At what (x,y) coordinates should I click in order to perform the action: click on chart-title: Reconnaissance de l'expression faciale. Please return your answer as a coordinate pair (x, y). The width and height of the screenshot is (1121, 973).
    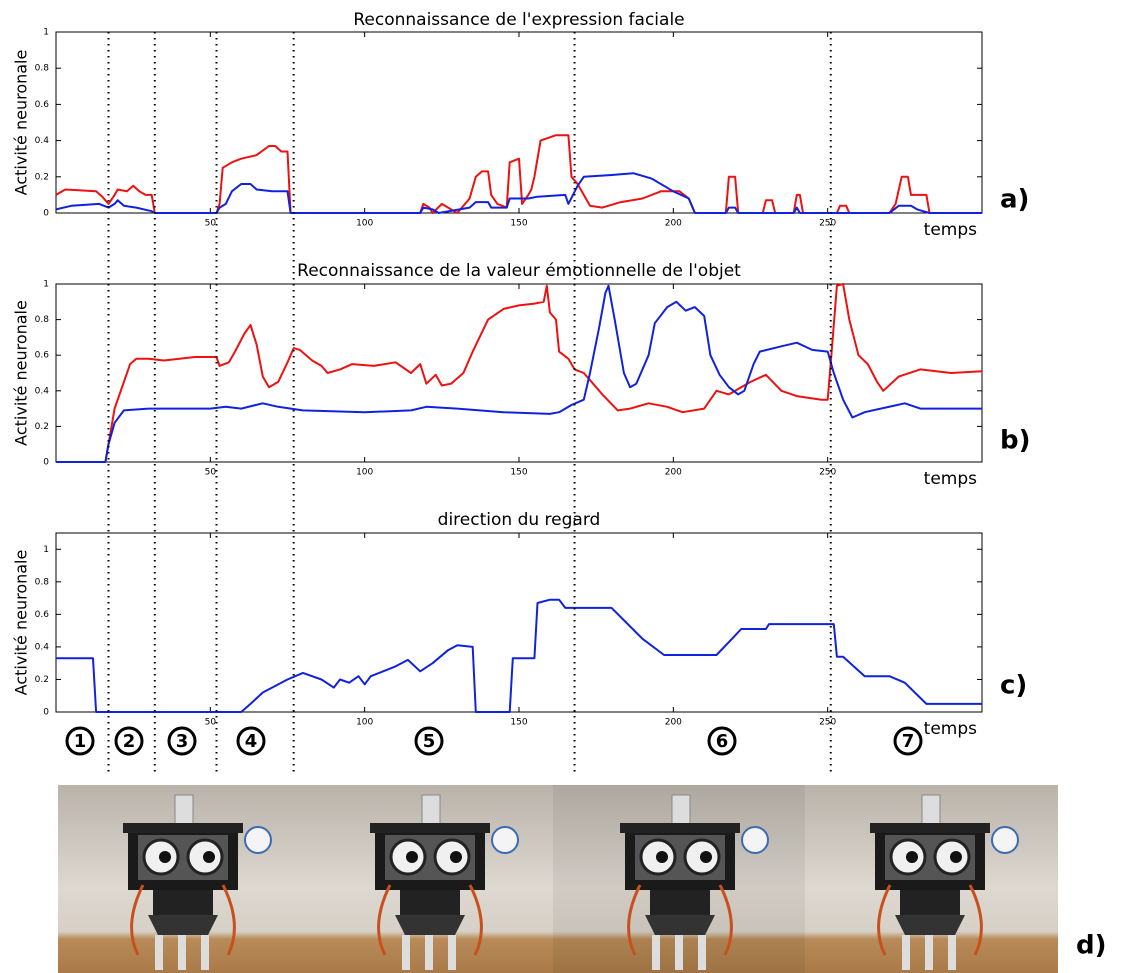
    Looking at the image, I should click on (518, 20).